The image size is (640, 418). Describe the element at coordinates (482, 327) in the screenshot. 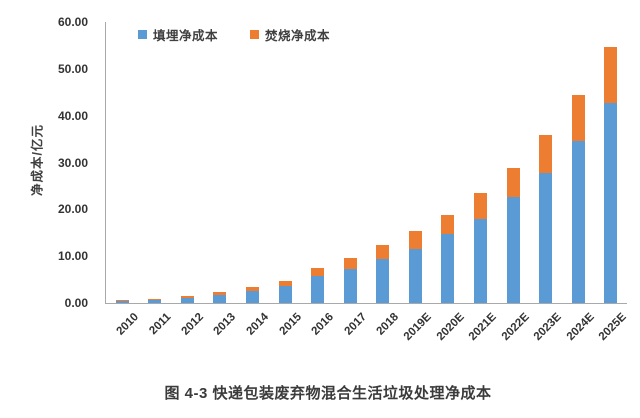

I see `x-tick-label: 2021E` at that location.